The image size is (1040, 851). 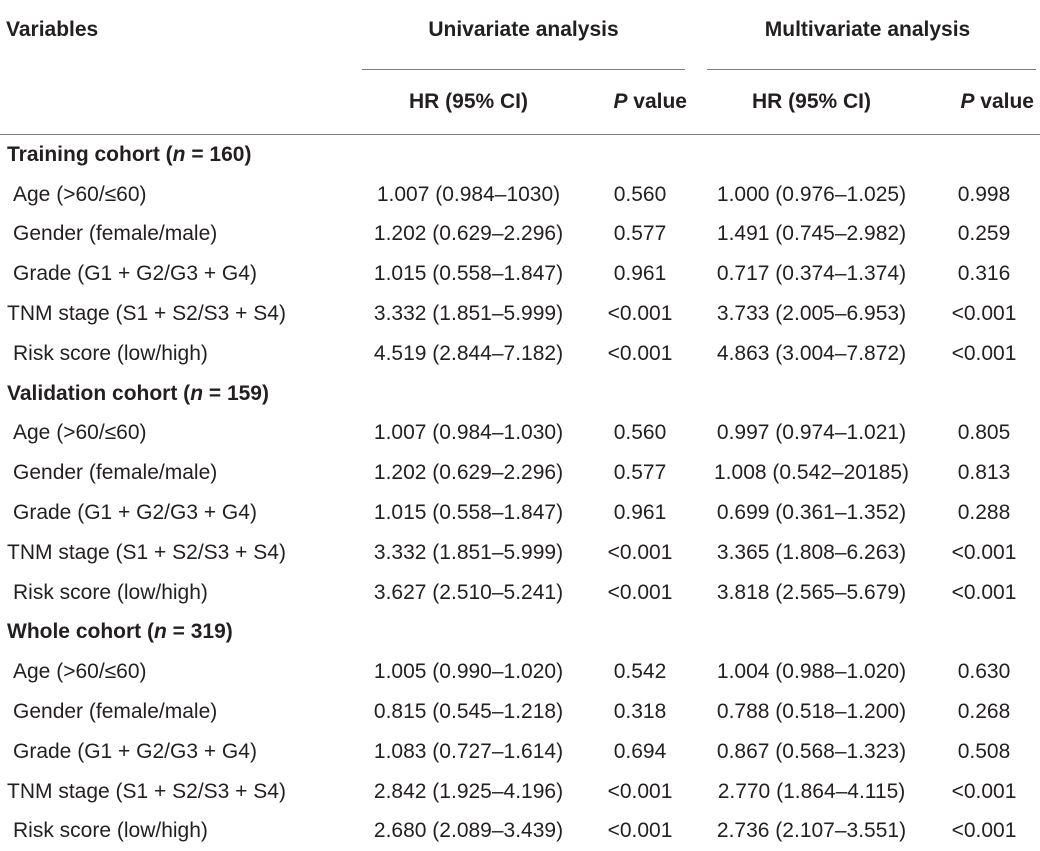 What do you see at coordinates (468, 195) in the screenshot?
I see `uni-hr-cell: 1.007 (0.984–1030)` at bounding box center [468, 195].